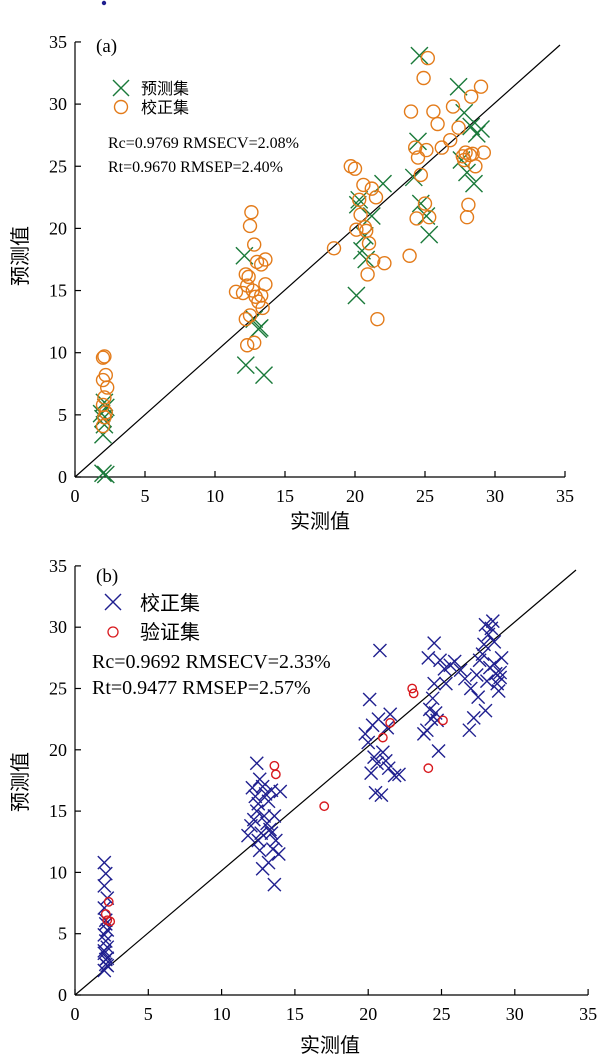 This screenshot has height=1058, width=600. Describe the element at coordinates (274, 805) in the screenshot. I see `series-validation-set-b` at that location.